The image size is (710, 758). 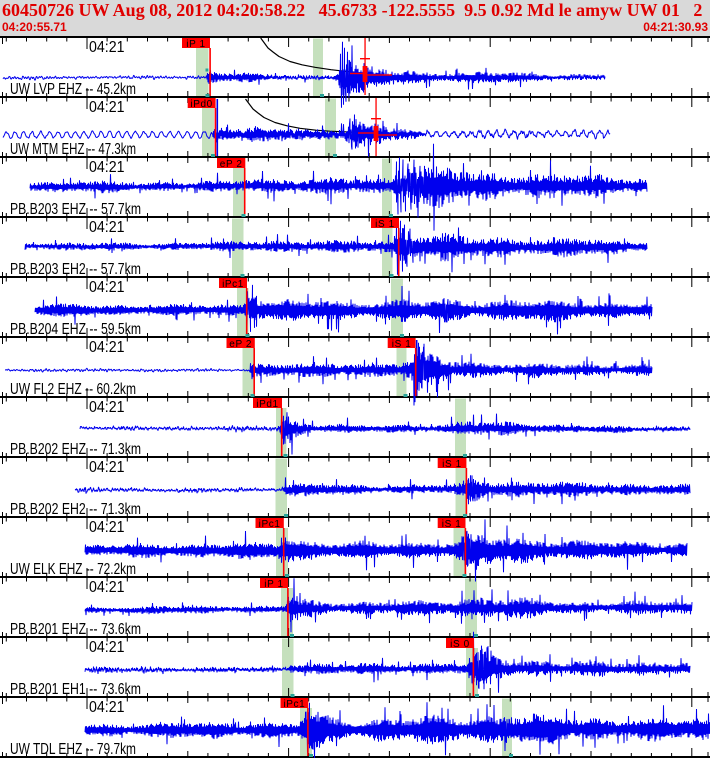 I want to click on svg-text: iPd1, so click(x=267, y=404).